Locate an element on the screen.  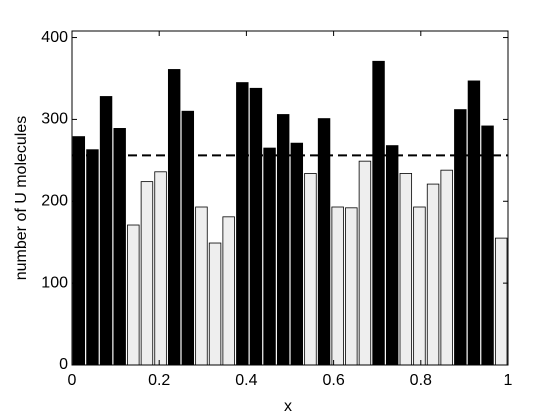
y-axis-label: number of U molecules is located at coordinates (21, 198).